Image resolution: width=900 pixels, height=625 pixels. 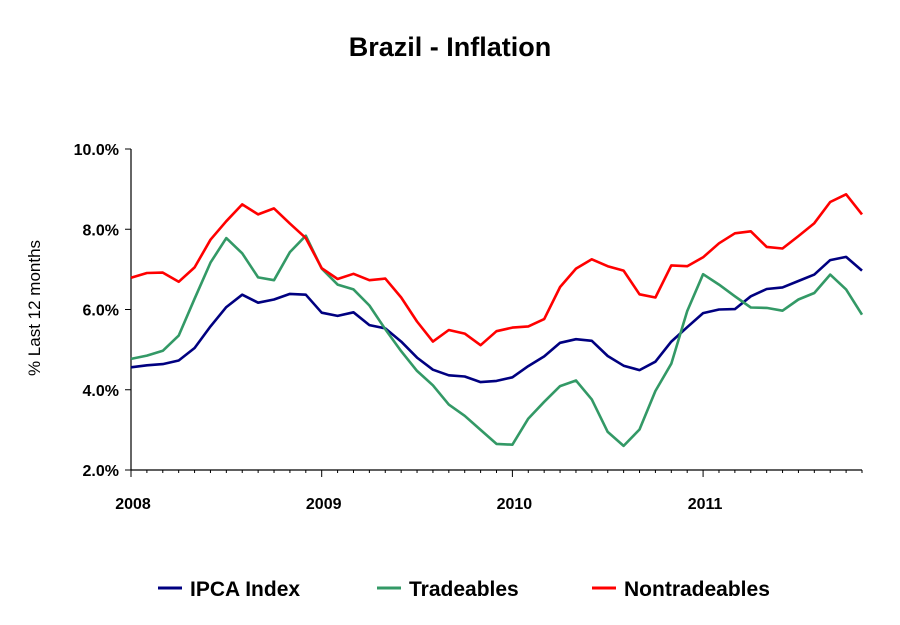 What do you see at coordinates (101, 230) in the screenshot?
I see `y-tick-label: 8.0%` at bounding box center [101, 230].